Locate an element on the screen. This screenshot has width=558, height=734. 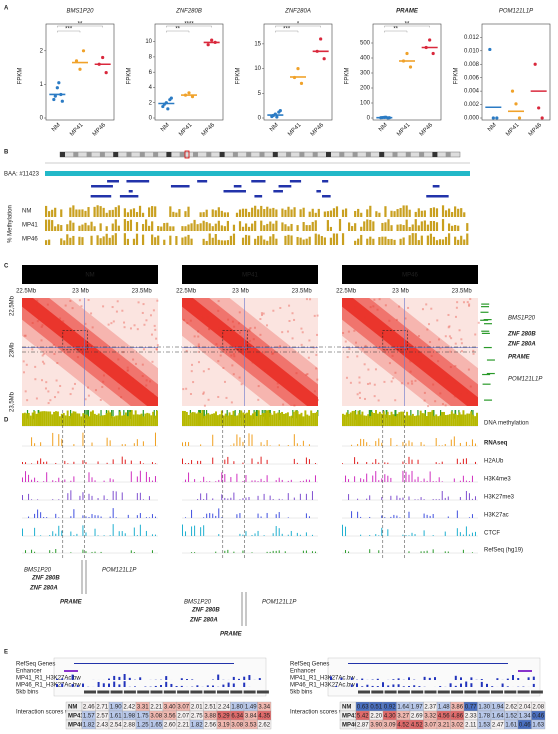
track-label: DNA methylation is located at coordinates (506, 424).